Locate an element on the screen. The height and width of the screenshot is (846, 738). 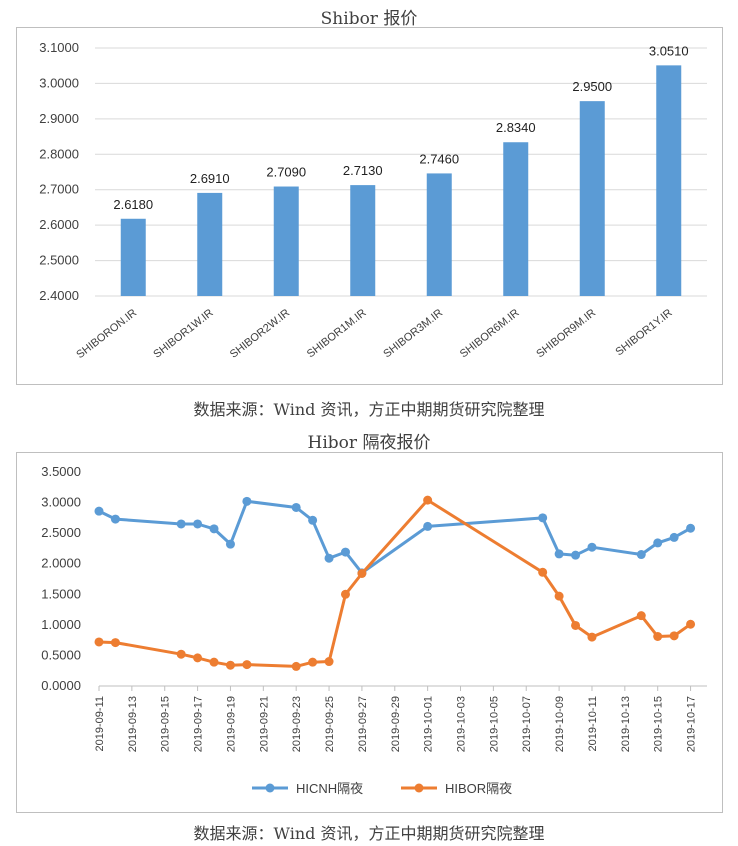
x-tick-label: 2019-09-15 is located at coordinates (166, 724).